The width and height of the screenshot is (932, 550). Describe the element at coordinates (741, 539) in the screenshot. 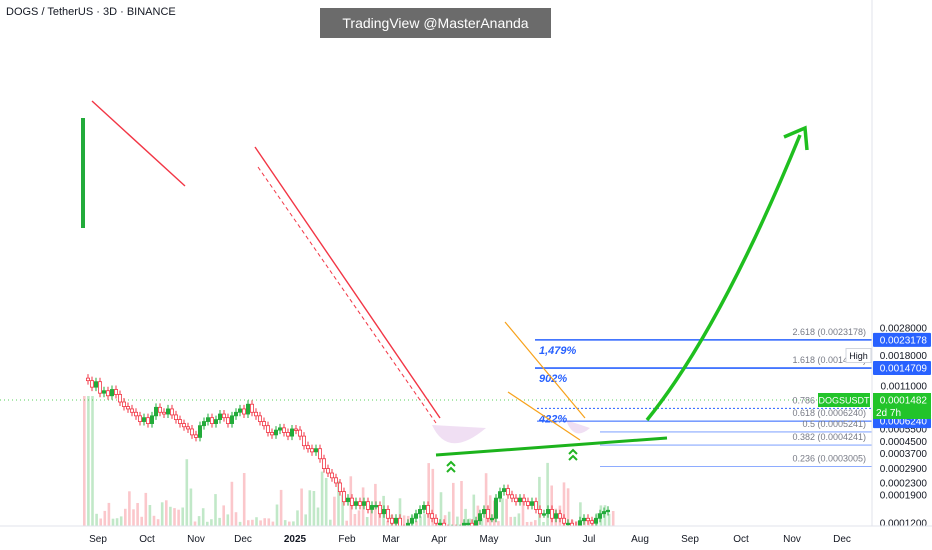

I see `time-tick: Oct` at that location.